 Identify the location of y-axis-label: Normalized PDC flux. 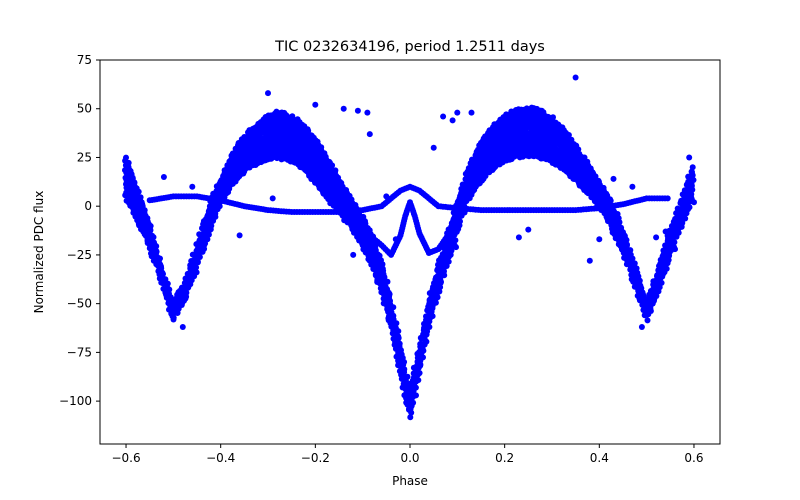
(39, 252).